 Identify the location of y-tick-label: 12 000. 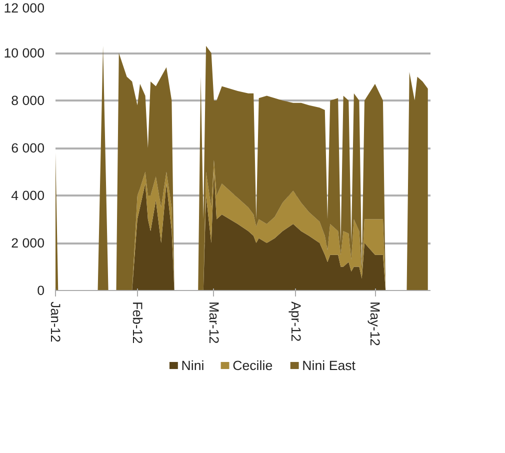
(24, 8).